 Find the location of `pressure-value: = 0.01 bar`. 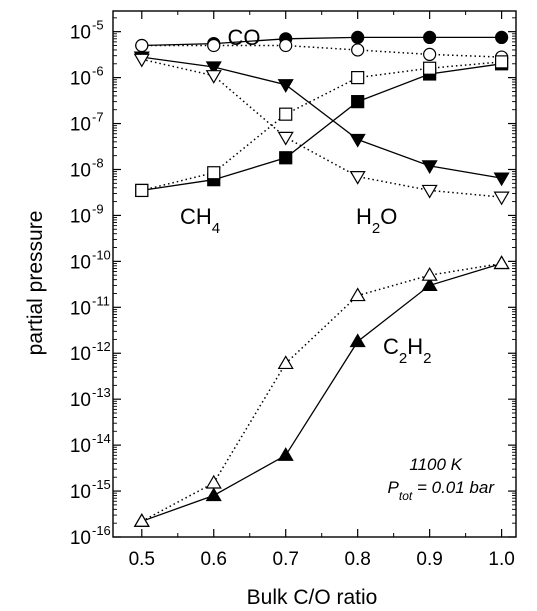

pressure-value: = 0.01 bar is located at coordinates (453, 487).